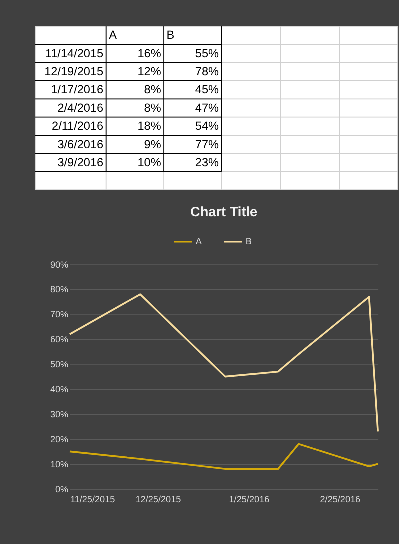 The image size is (399, 544). What do you see at coordinates (59, 315) in the screenshot?
I see `y-tick-label: 70%` at bounding box center [59, 315].